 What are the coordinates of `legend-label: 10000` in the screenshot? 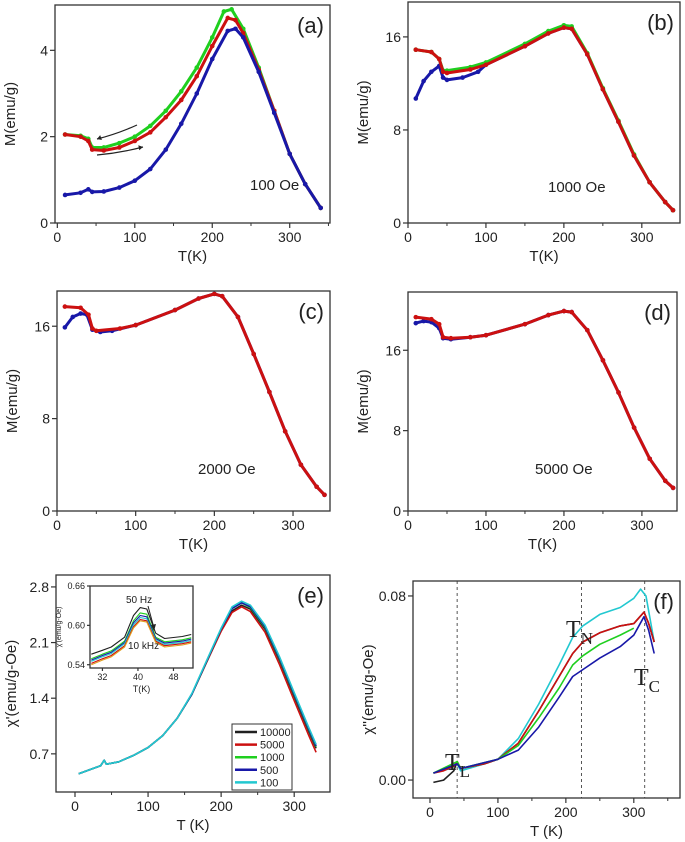 It's located at (275, 733).